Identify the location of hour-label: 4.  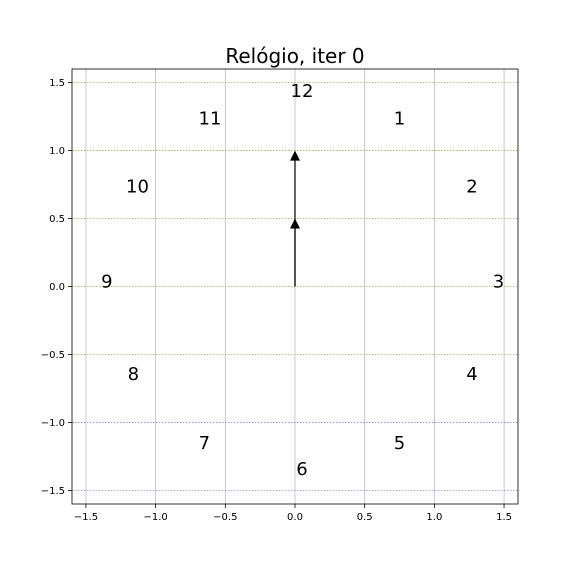
(471, 374).